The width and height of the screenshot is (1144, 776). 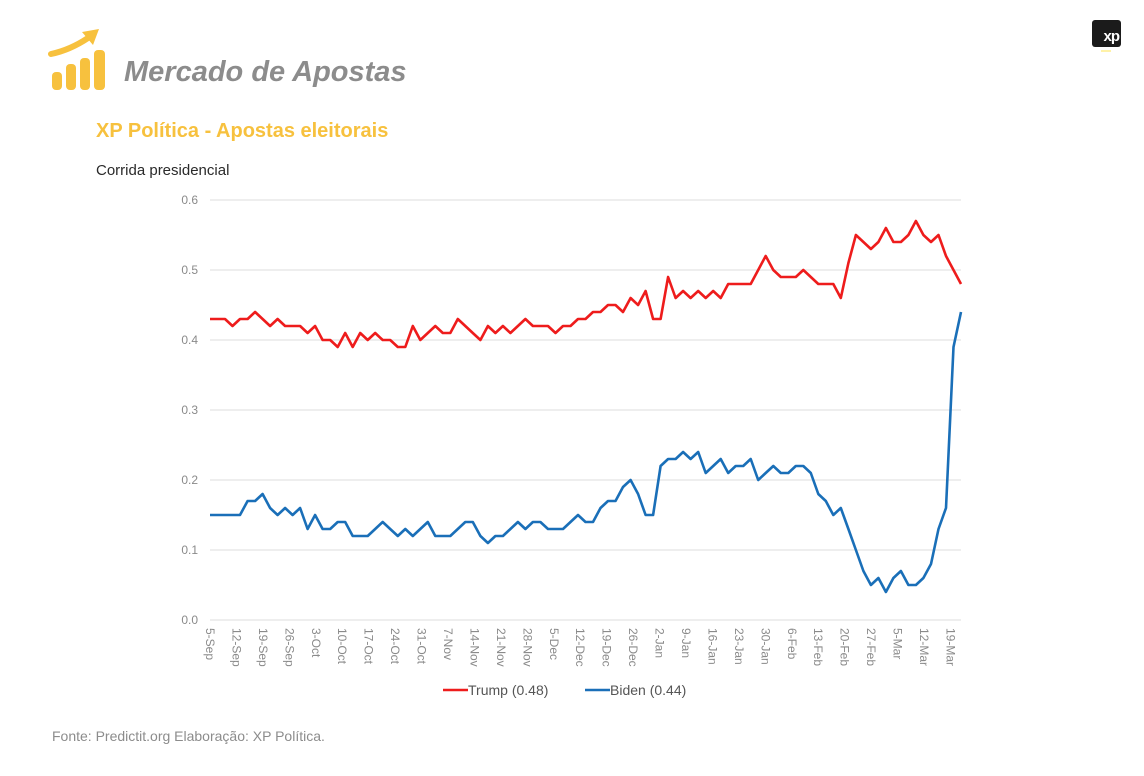 What do you see at coordinates (163, 170) in the screenshot?
I see `chart-section-label: Corrida presidencial` at bounding box center [163, 170].